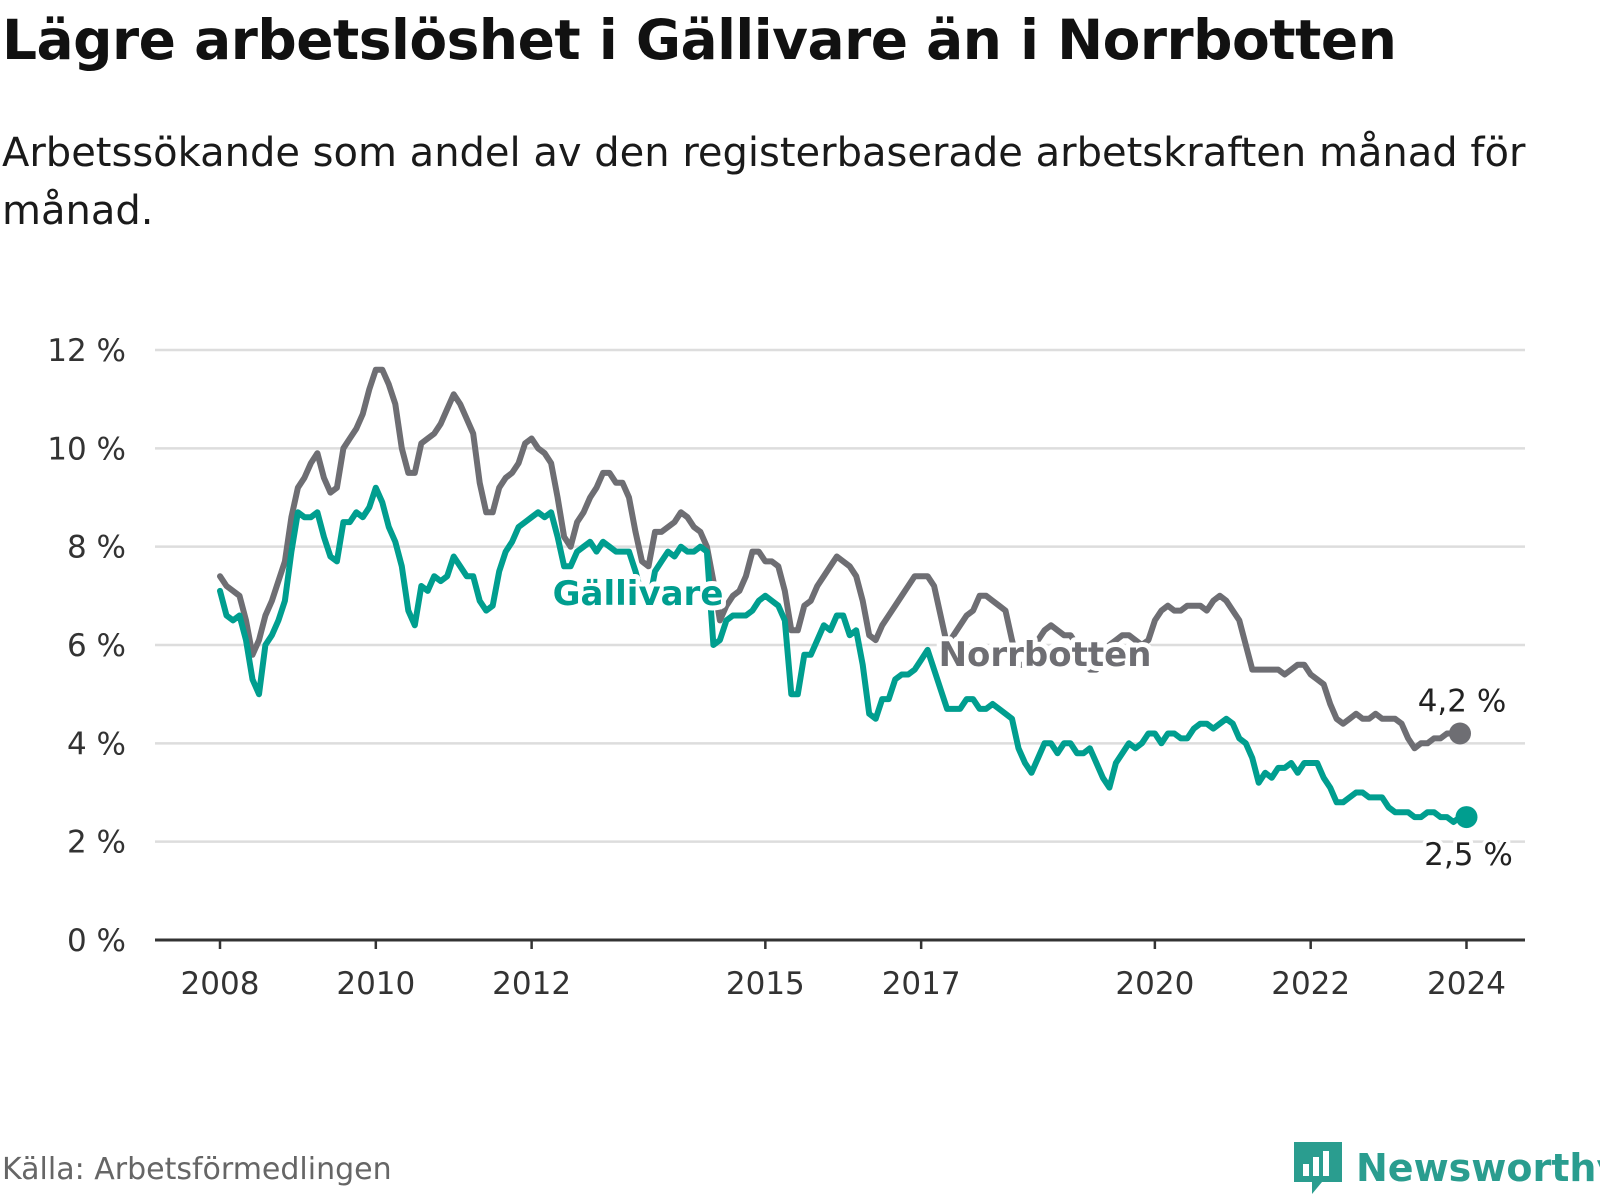  I want to click on norrbotten-end-label: 4,2 %, so click(1462, 702).